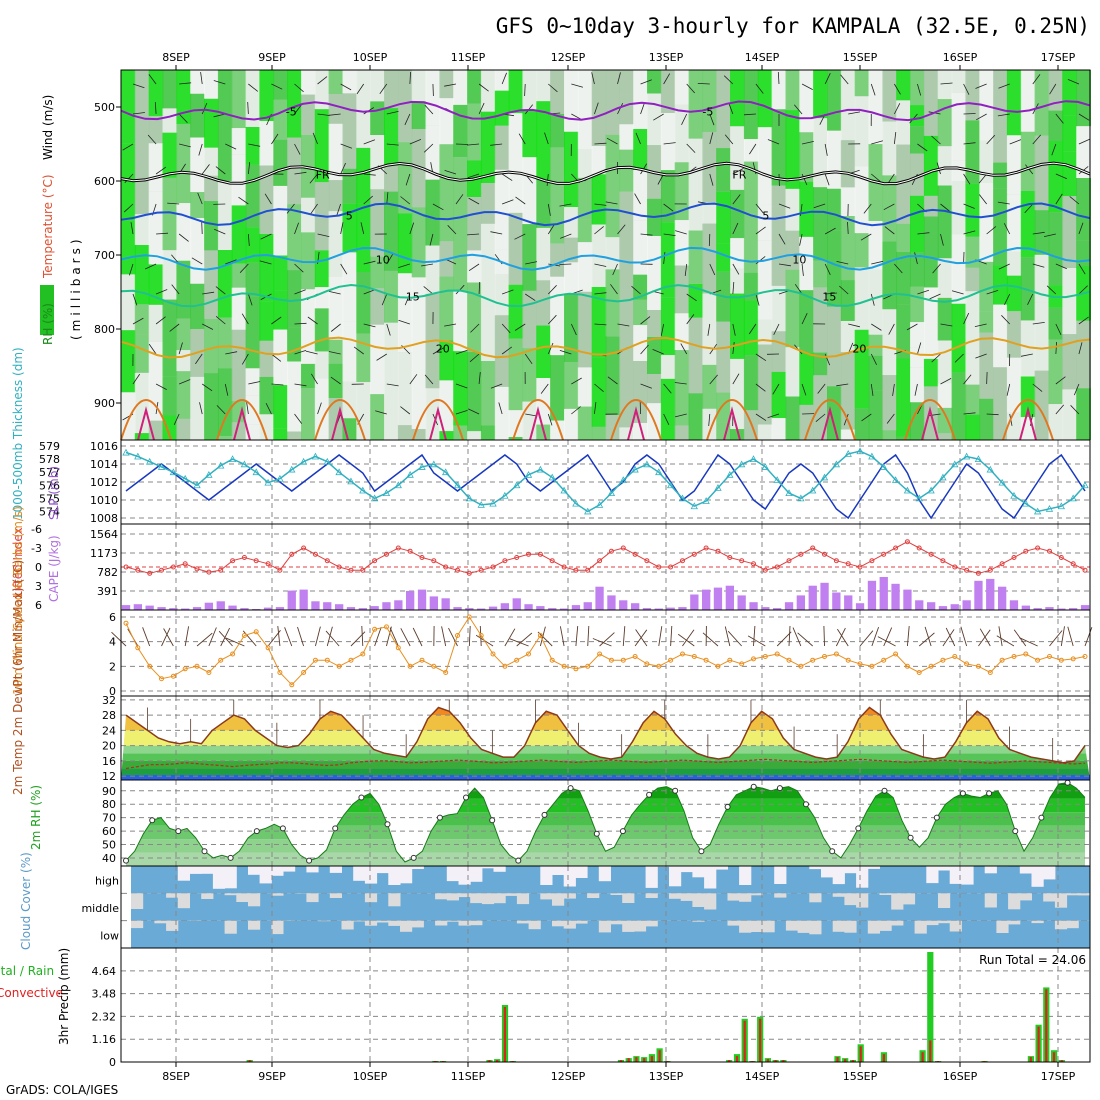 The height and width of the screenshot is (1100, 1100). Describe the element at coordinates (38, 567) in the screenshot. I see `lifted-index-tick-label: 0` at that location.